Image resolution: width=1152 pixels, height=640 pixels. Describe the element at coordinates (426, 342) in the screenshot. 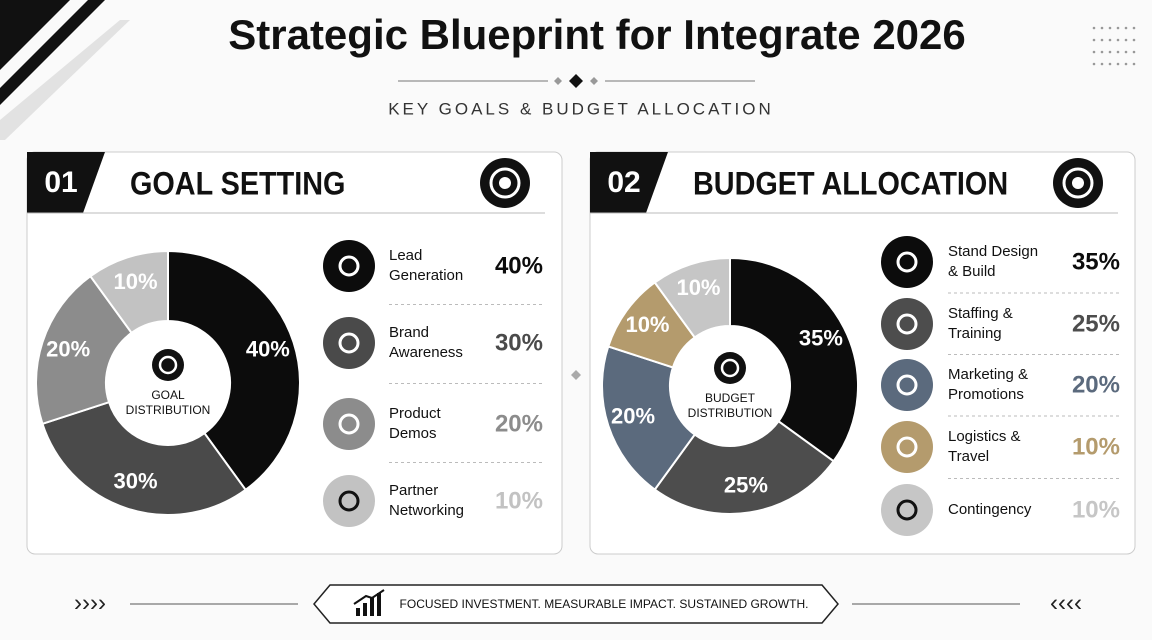

I see `legend-name: Brand Awareness` at that location.